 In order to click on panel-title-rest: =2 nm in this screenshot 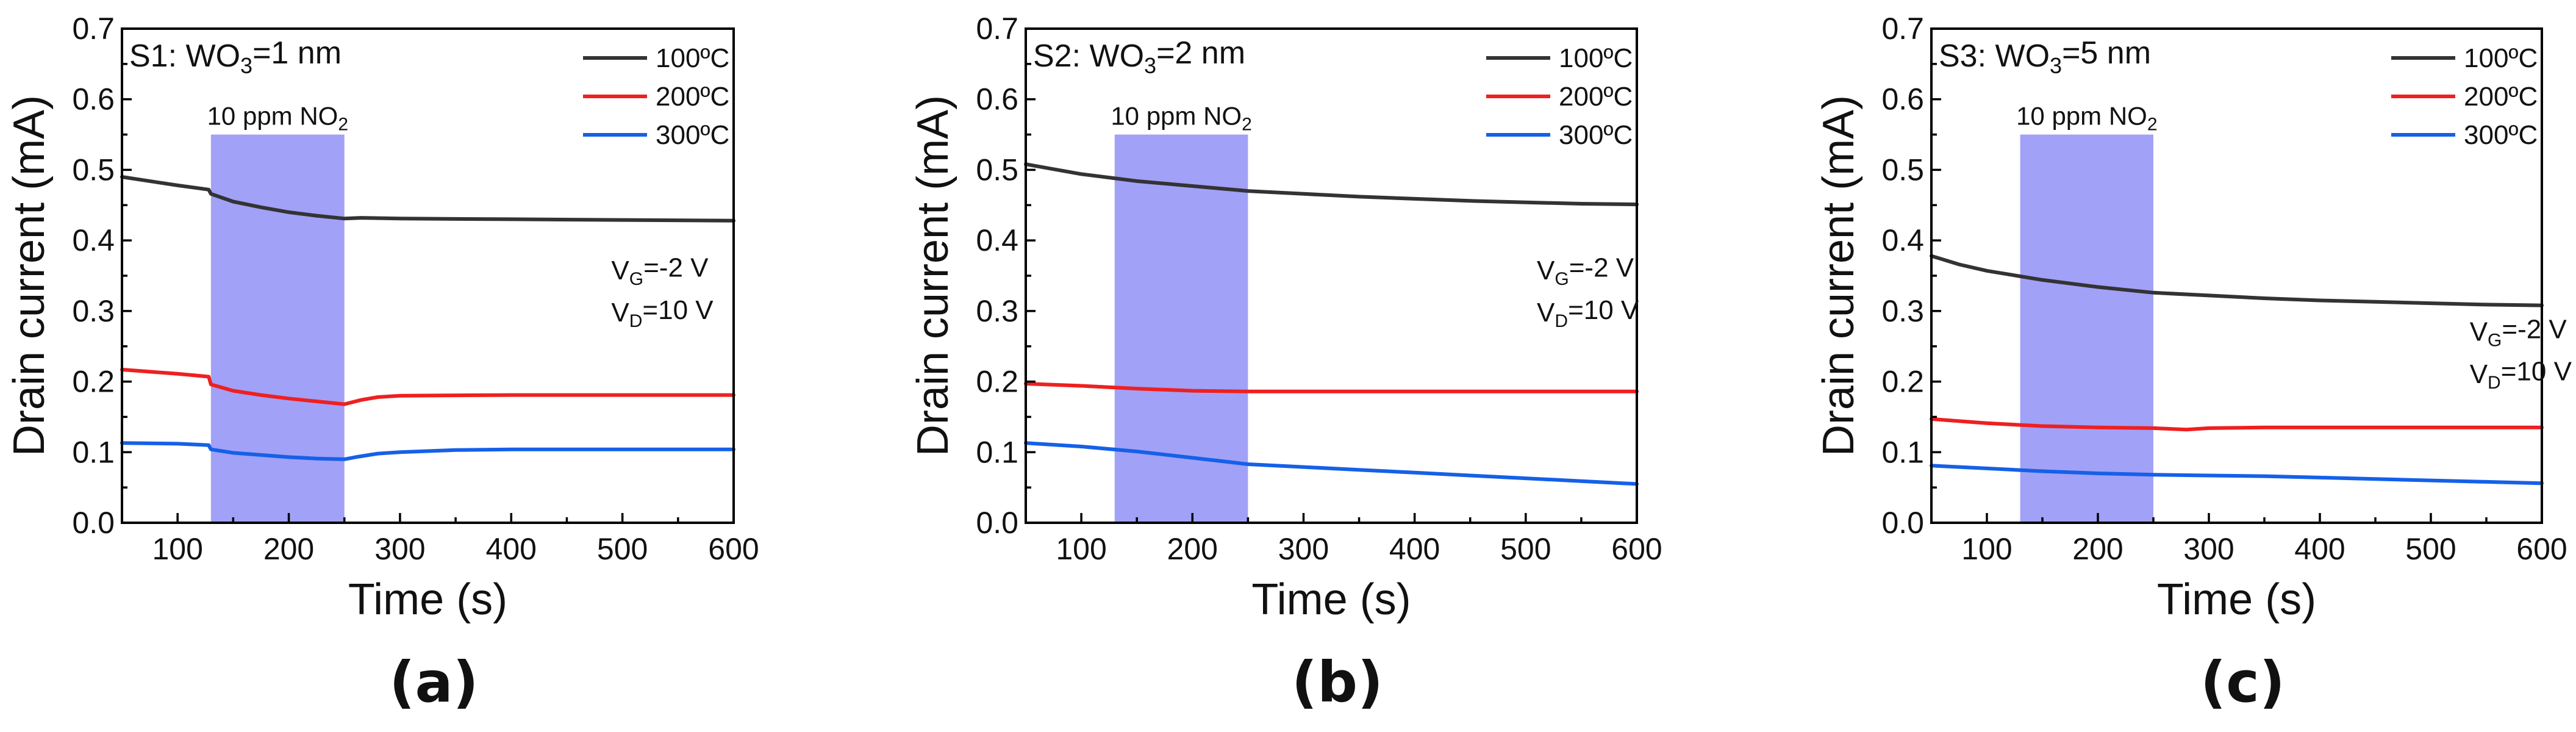, I will do `click(1200, 53)`.